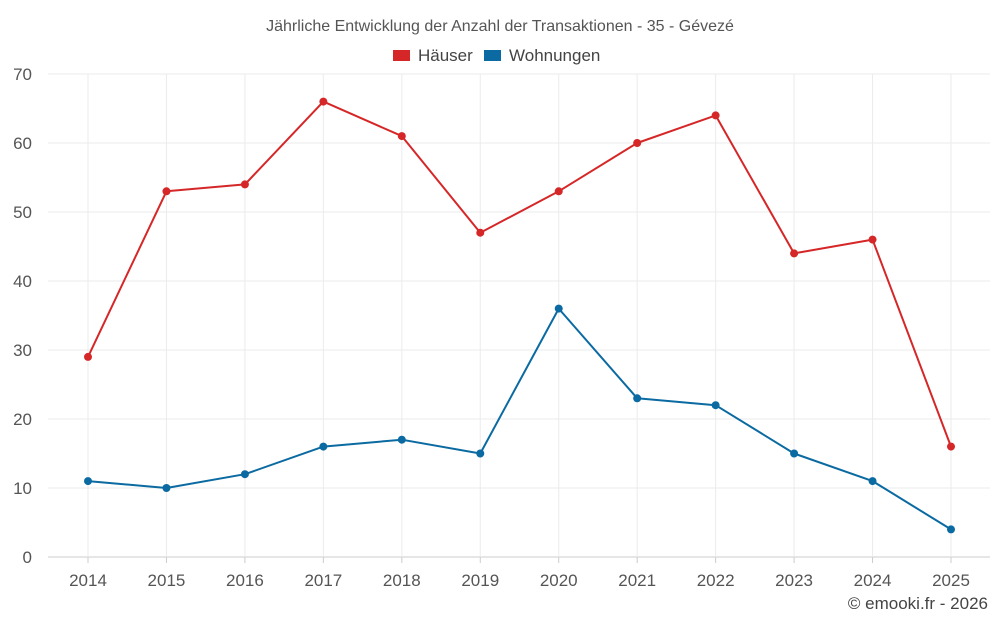  Describe the element at coordinates (554, 55) in the screenshot. I see `legend-label-wohnungen: Wohnungen` at that location.